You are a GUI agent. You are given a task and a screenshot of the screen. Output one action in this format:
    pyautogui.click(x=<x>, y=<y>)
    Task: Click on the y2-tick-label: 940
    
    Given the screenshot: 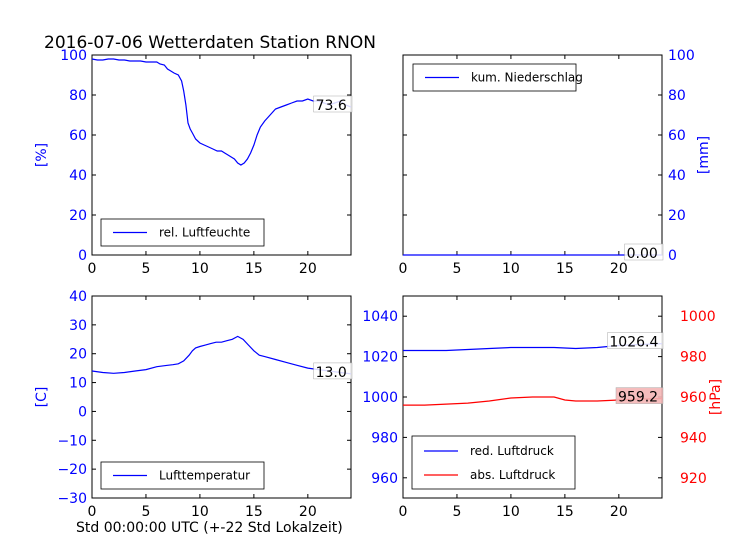 What is the action you would take?
    pyautogui.click(x=693, y=438)
    